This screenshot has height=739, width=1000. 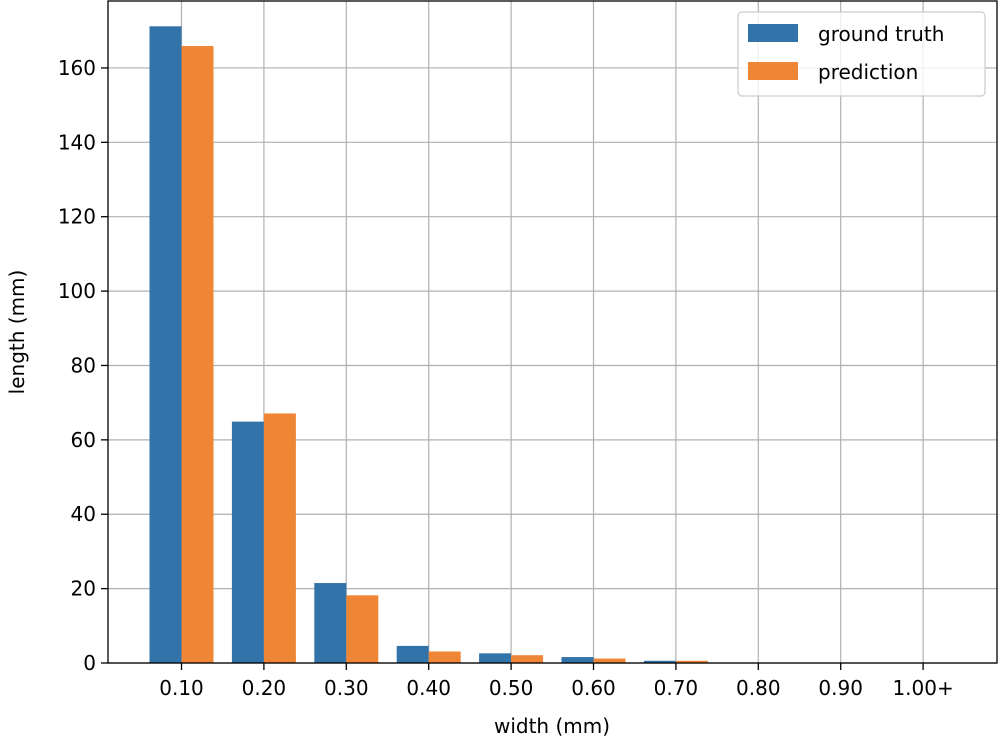 I want to click on x-tick-label: 0.80, so click(x=758, y=688).